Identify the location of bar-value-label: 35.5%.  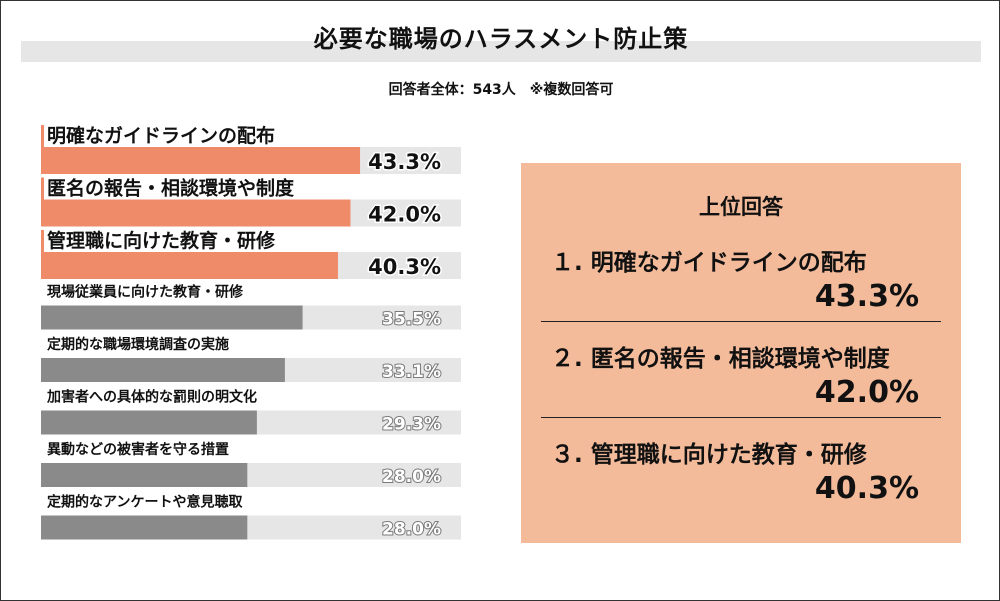
(411, 320).